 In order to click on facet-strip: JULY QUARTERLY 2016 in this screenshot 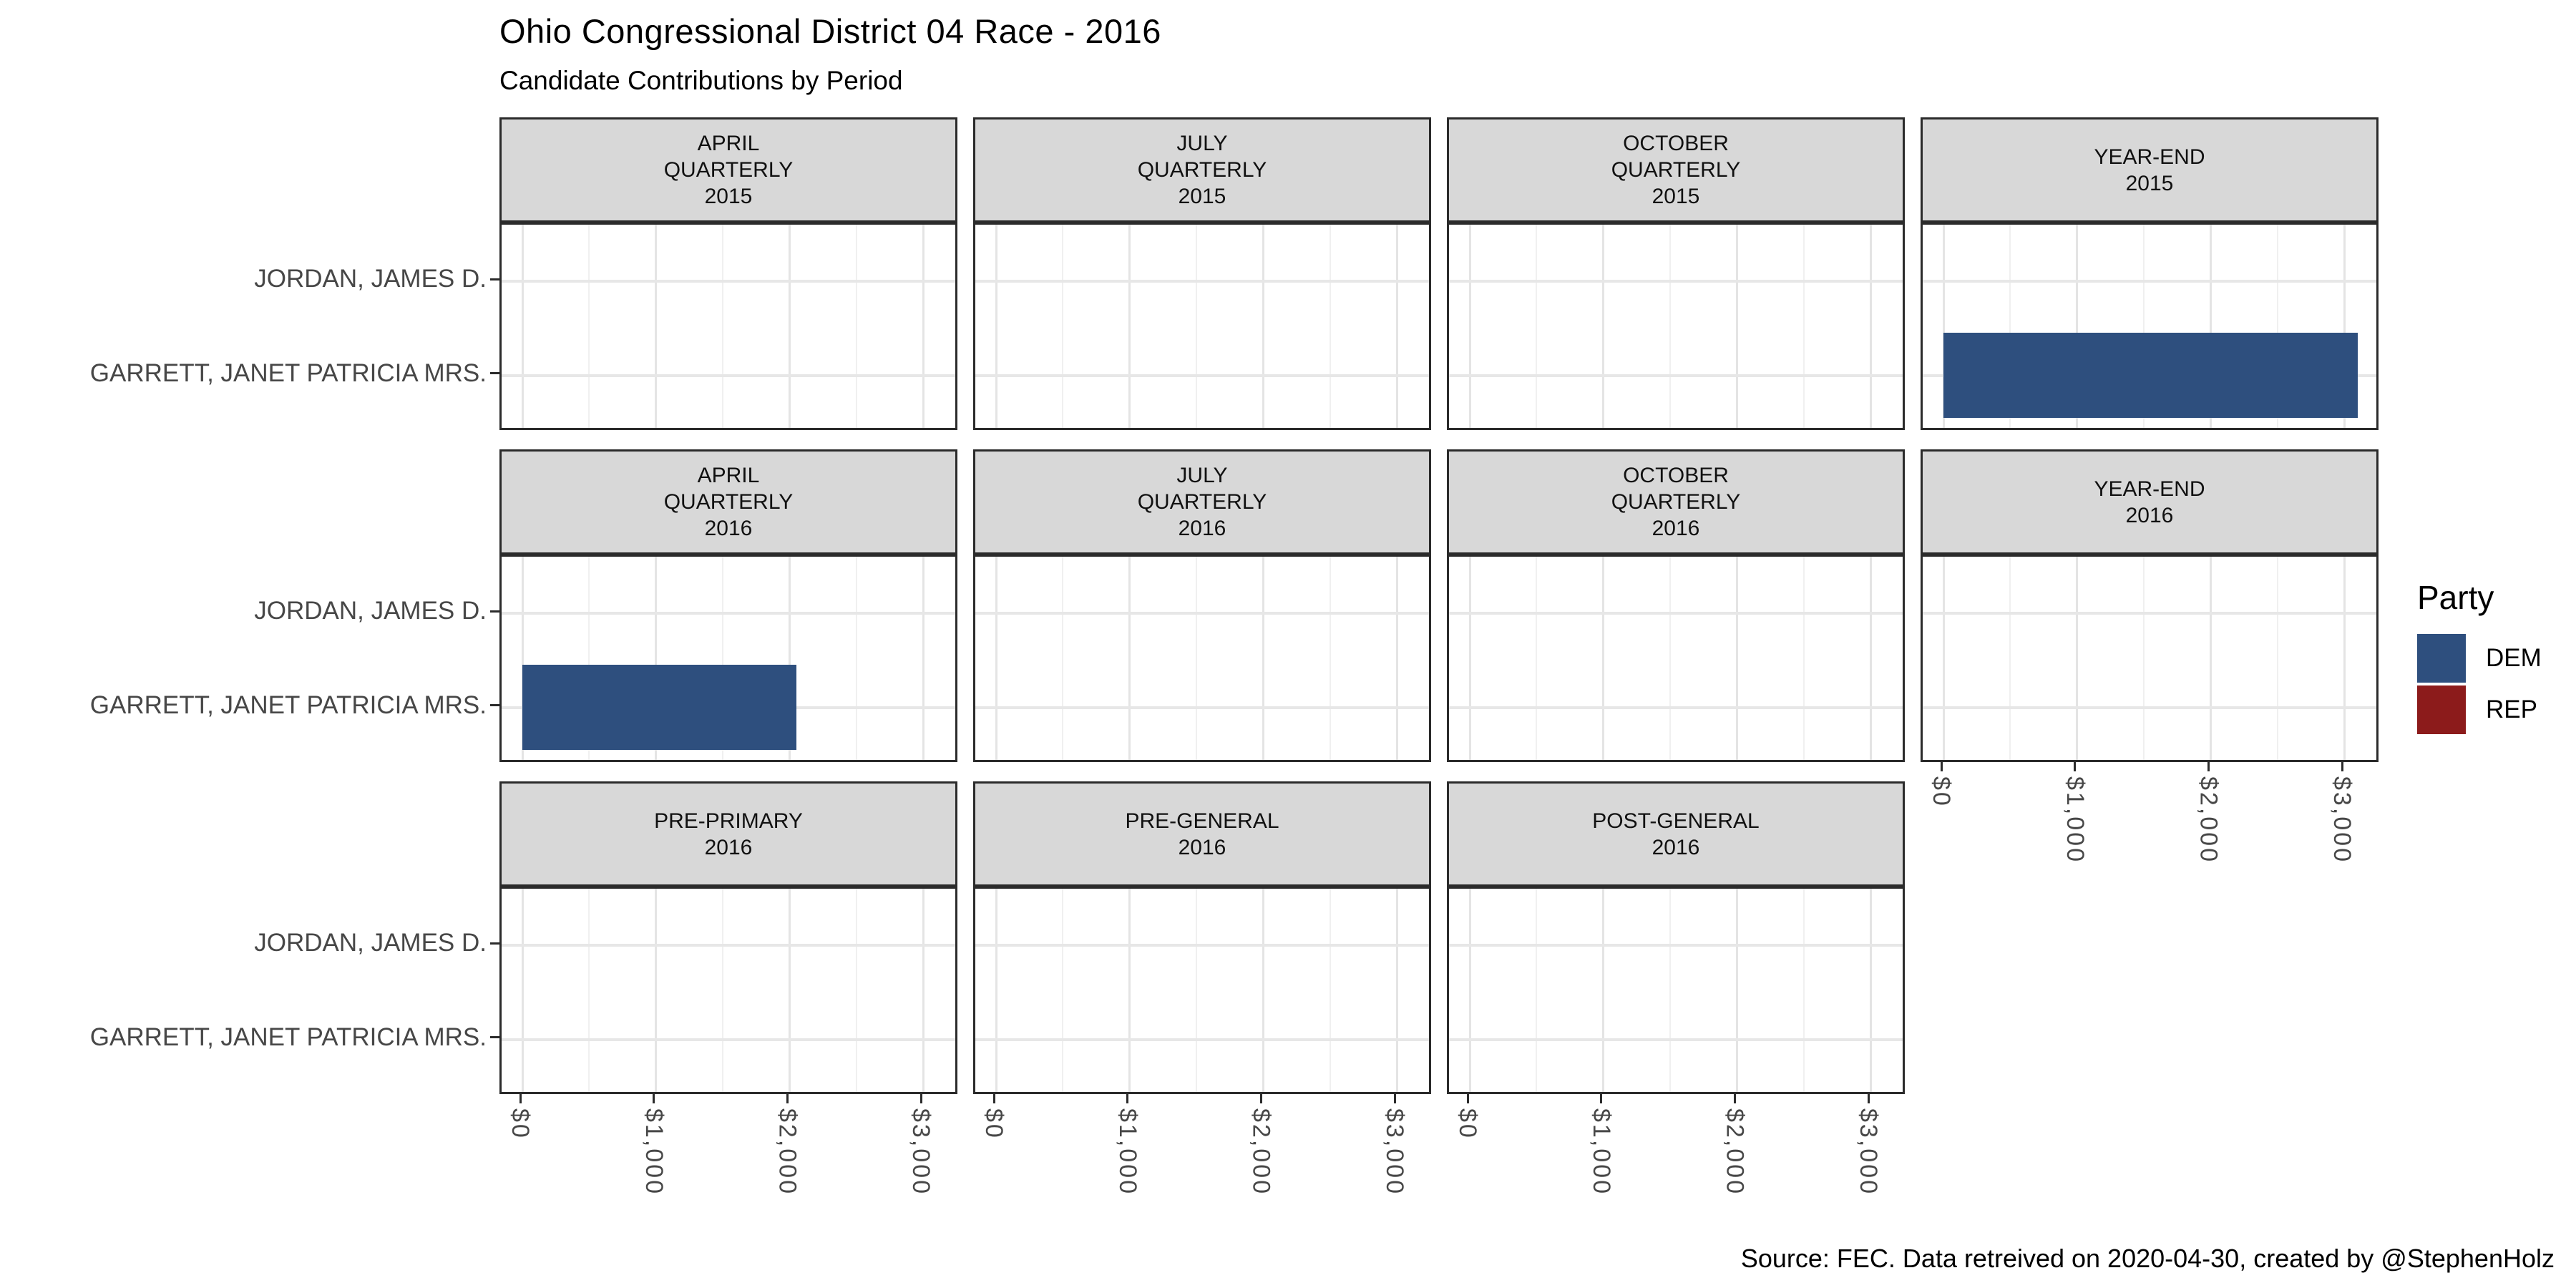, I will do `click(1202, 502)`.